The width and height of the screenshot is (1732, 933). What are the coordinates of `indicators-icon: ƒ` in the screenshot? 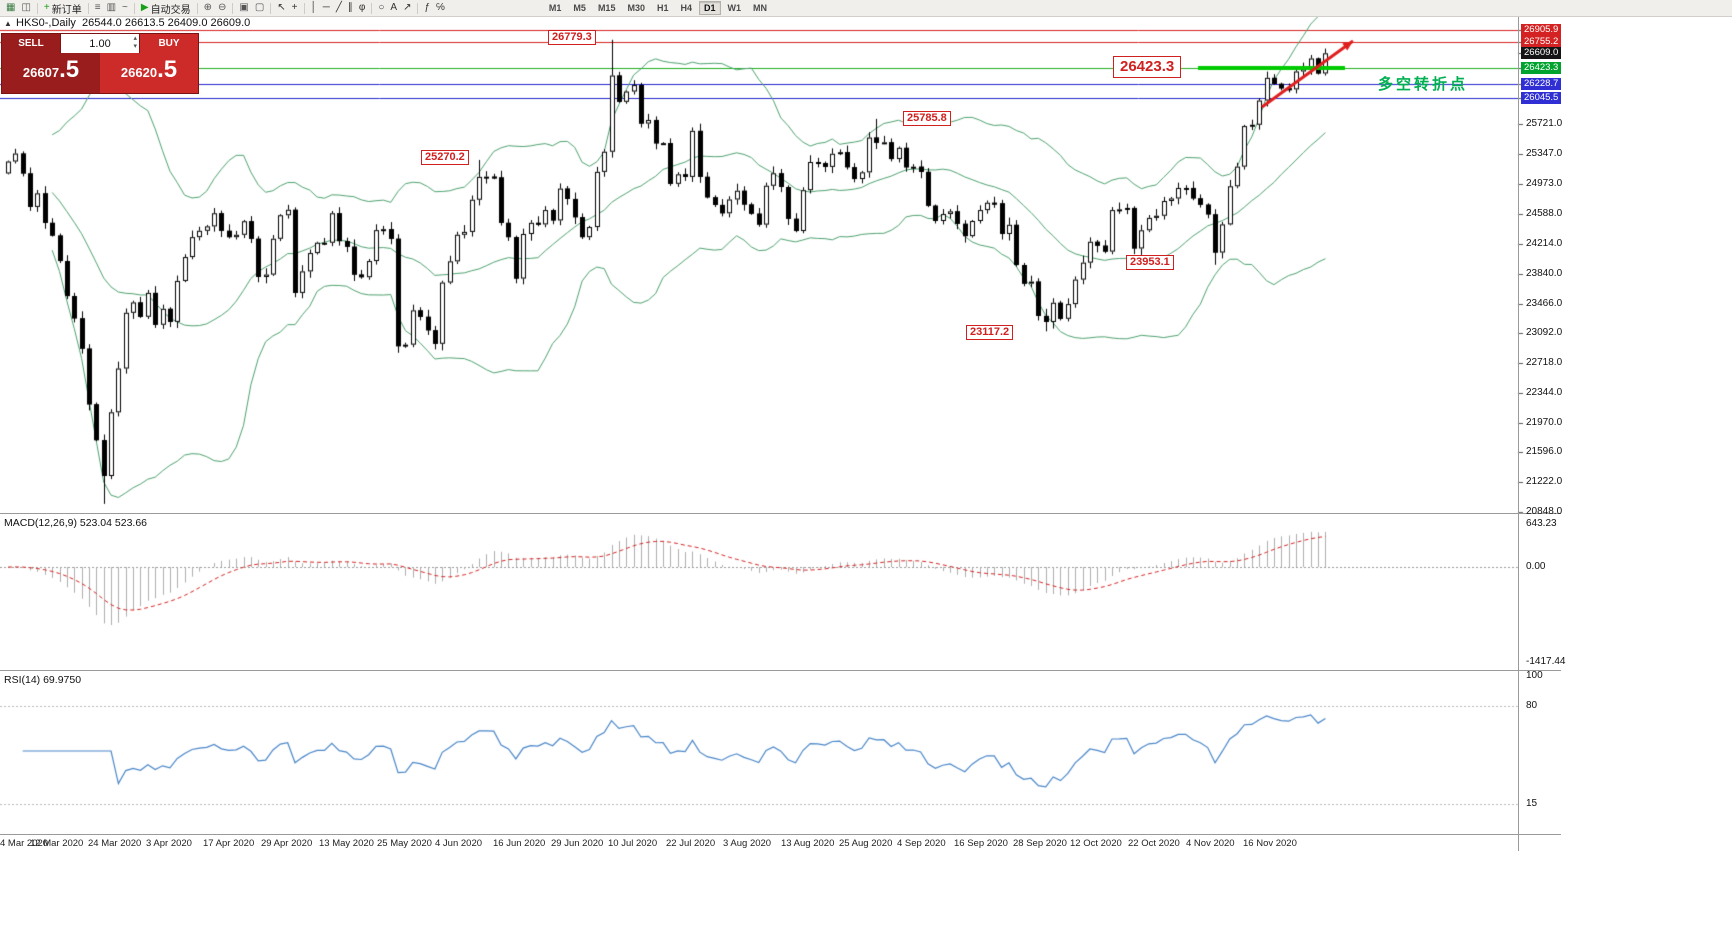 It's located at (427, 8).